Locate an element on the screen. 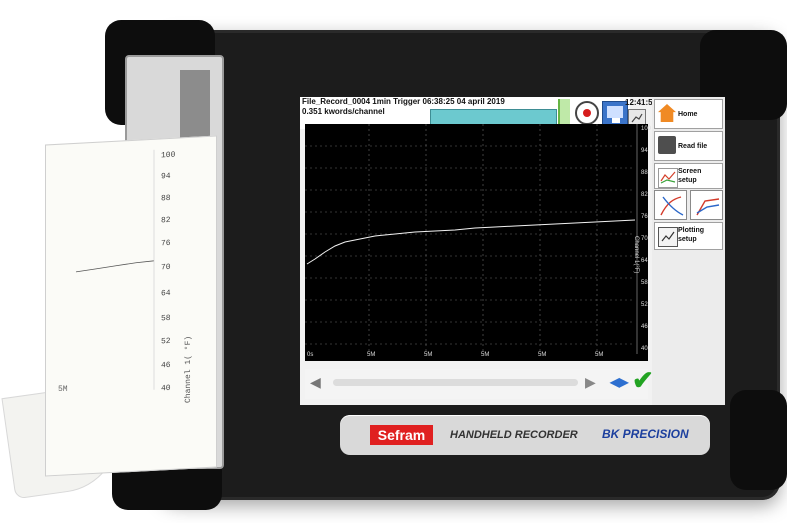 The image size is (787, 523). menu-read-file-button: Read file is located at coordinates (688, 146).